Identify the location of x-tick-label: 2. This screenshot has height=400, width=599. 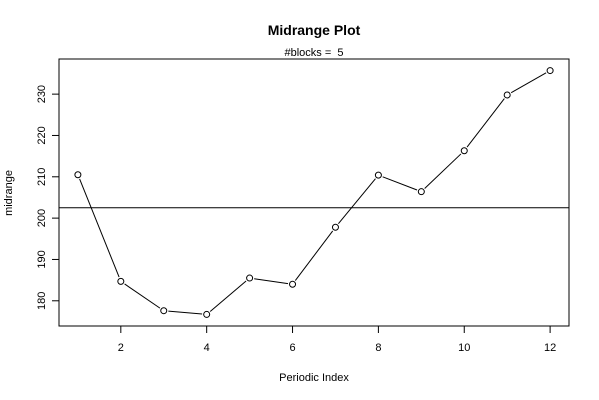
(121, 348).